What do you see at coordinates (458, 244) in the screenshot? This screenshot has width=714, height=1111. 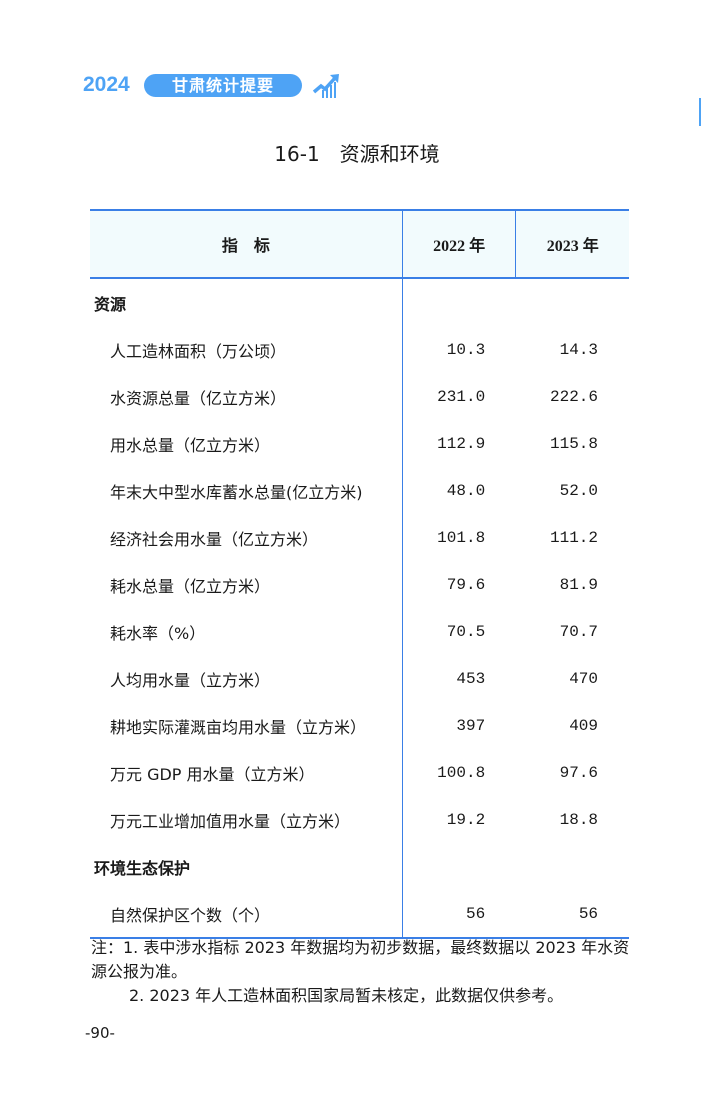 I see `column-header-2022: 2022 年` at bounding box center [458, 244].